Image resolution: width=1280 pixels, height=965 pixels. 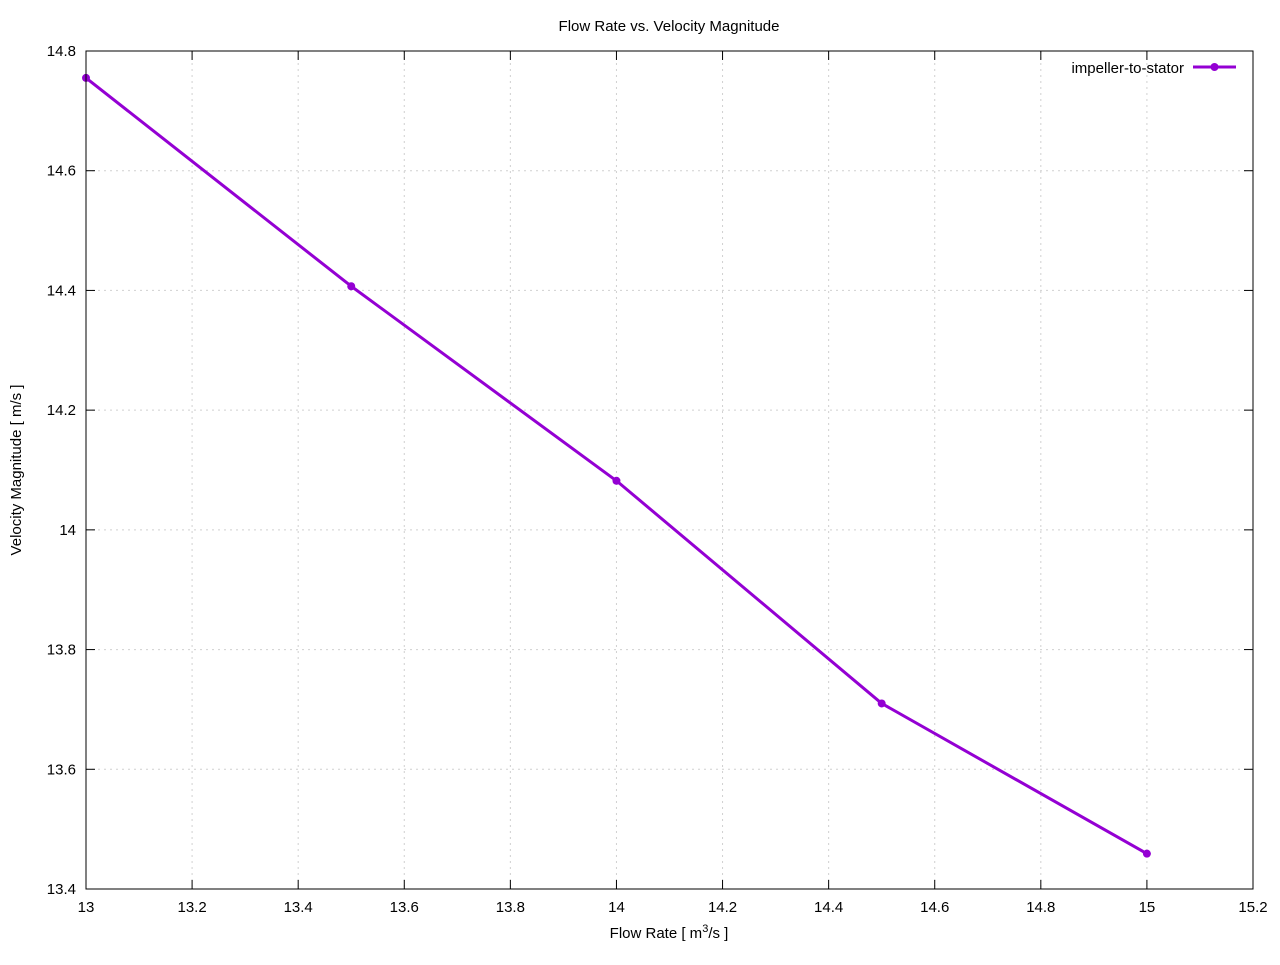 I want to click on x-tick-label: 13.2, so click(x=191, y=907).